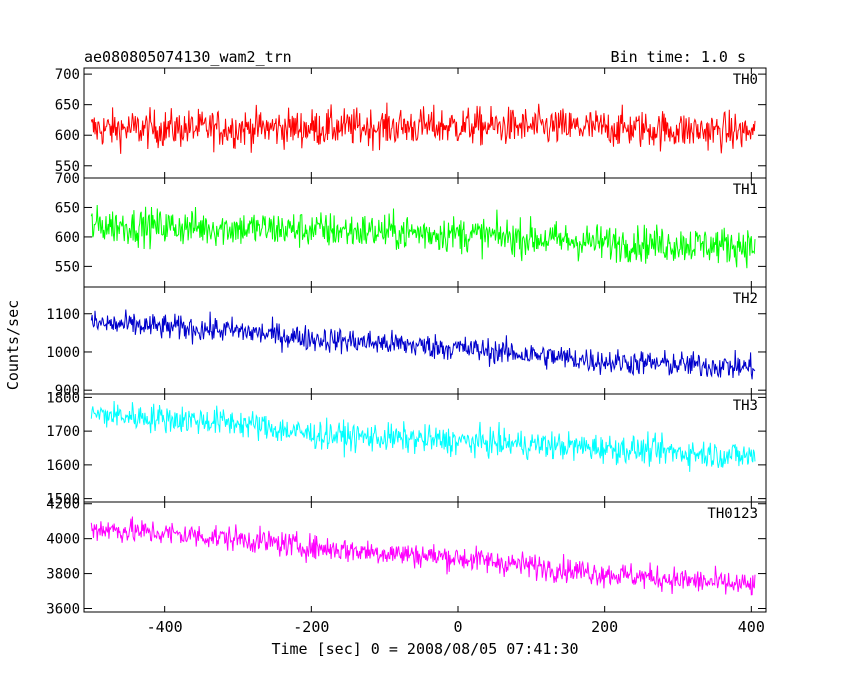 The image size is (850, 680). What do you see at coordinates (751, 627) in the screenshot?
I see `x-tick-label: 400` at bounding box center [751, 627].